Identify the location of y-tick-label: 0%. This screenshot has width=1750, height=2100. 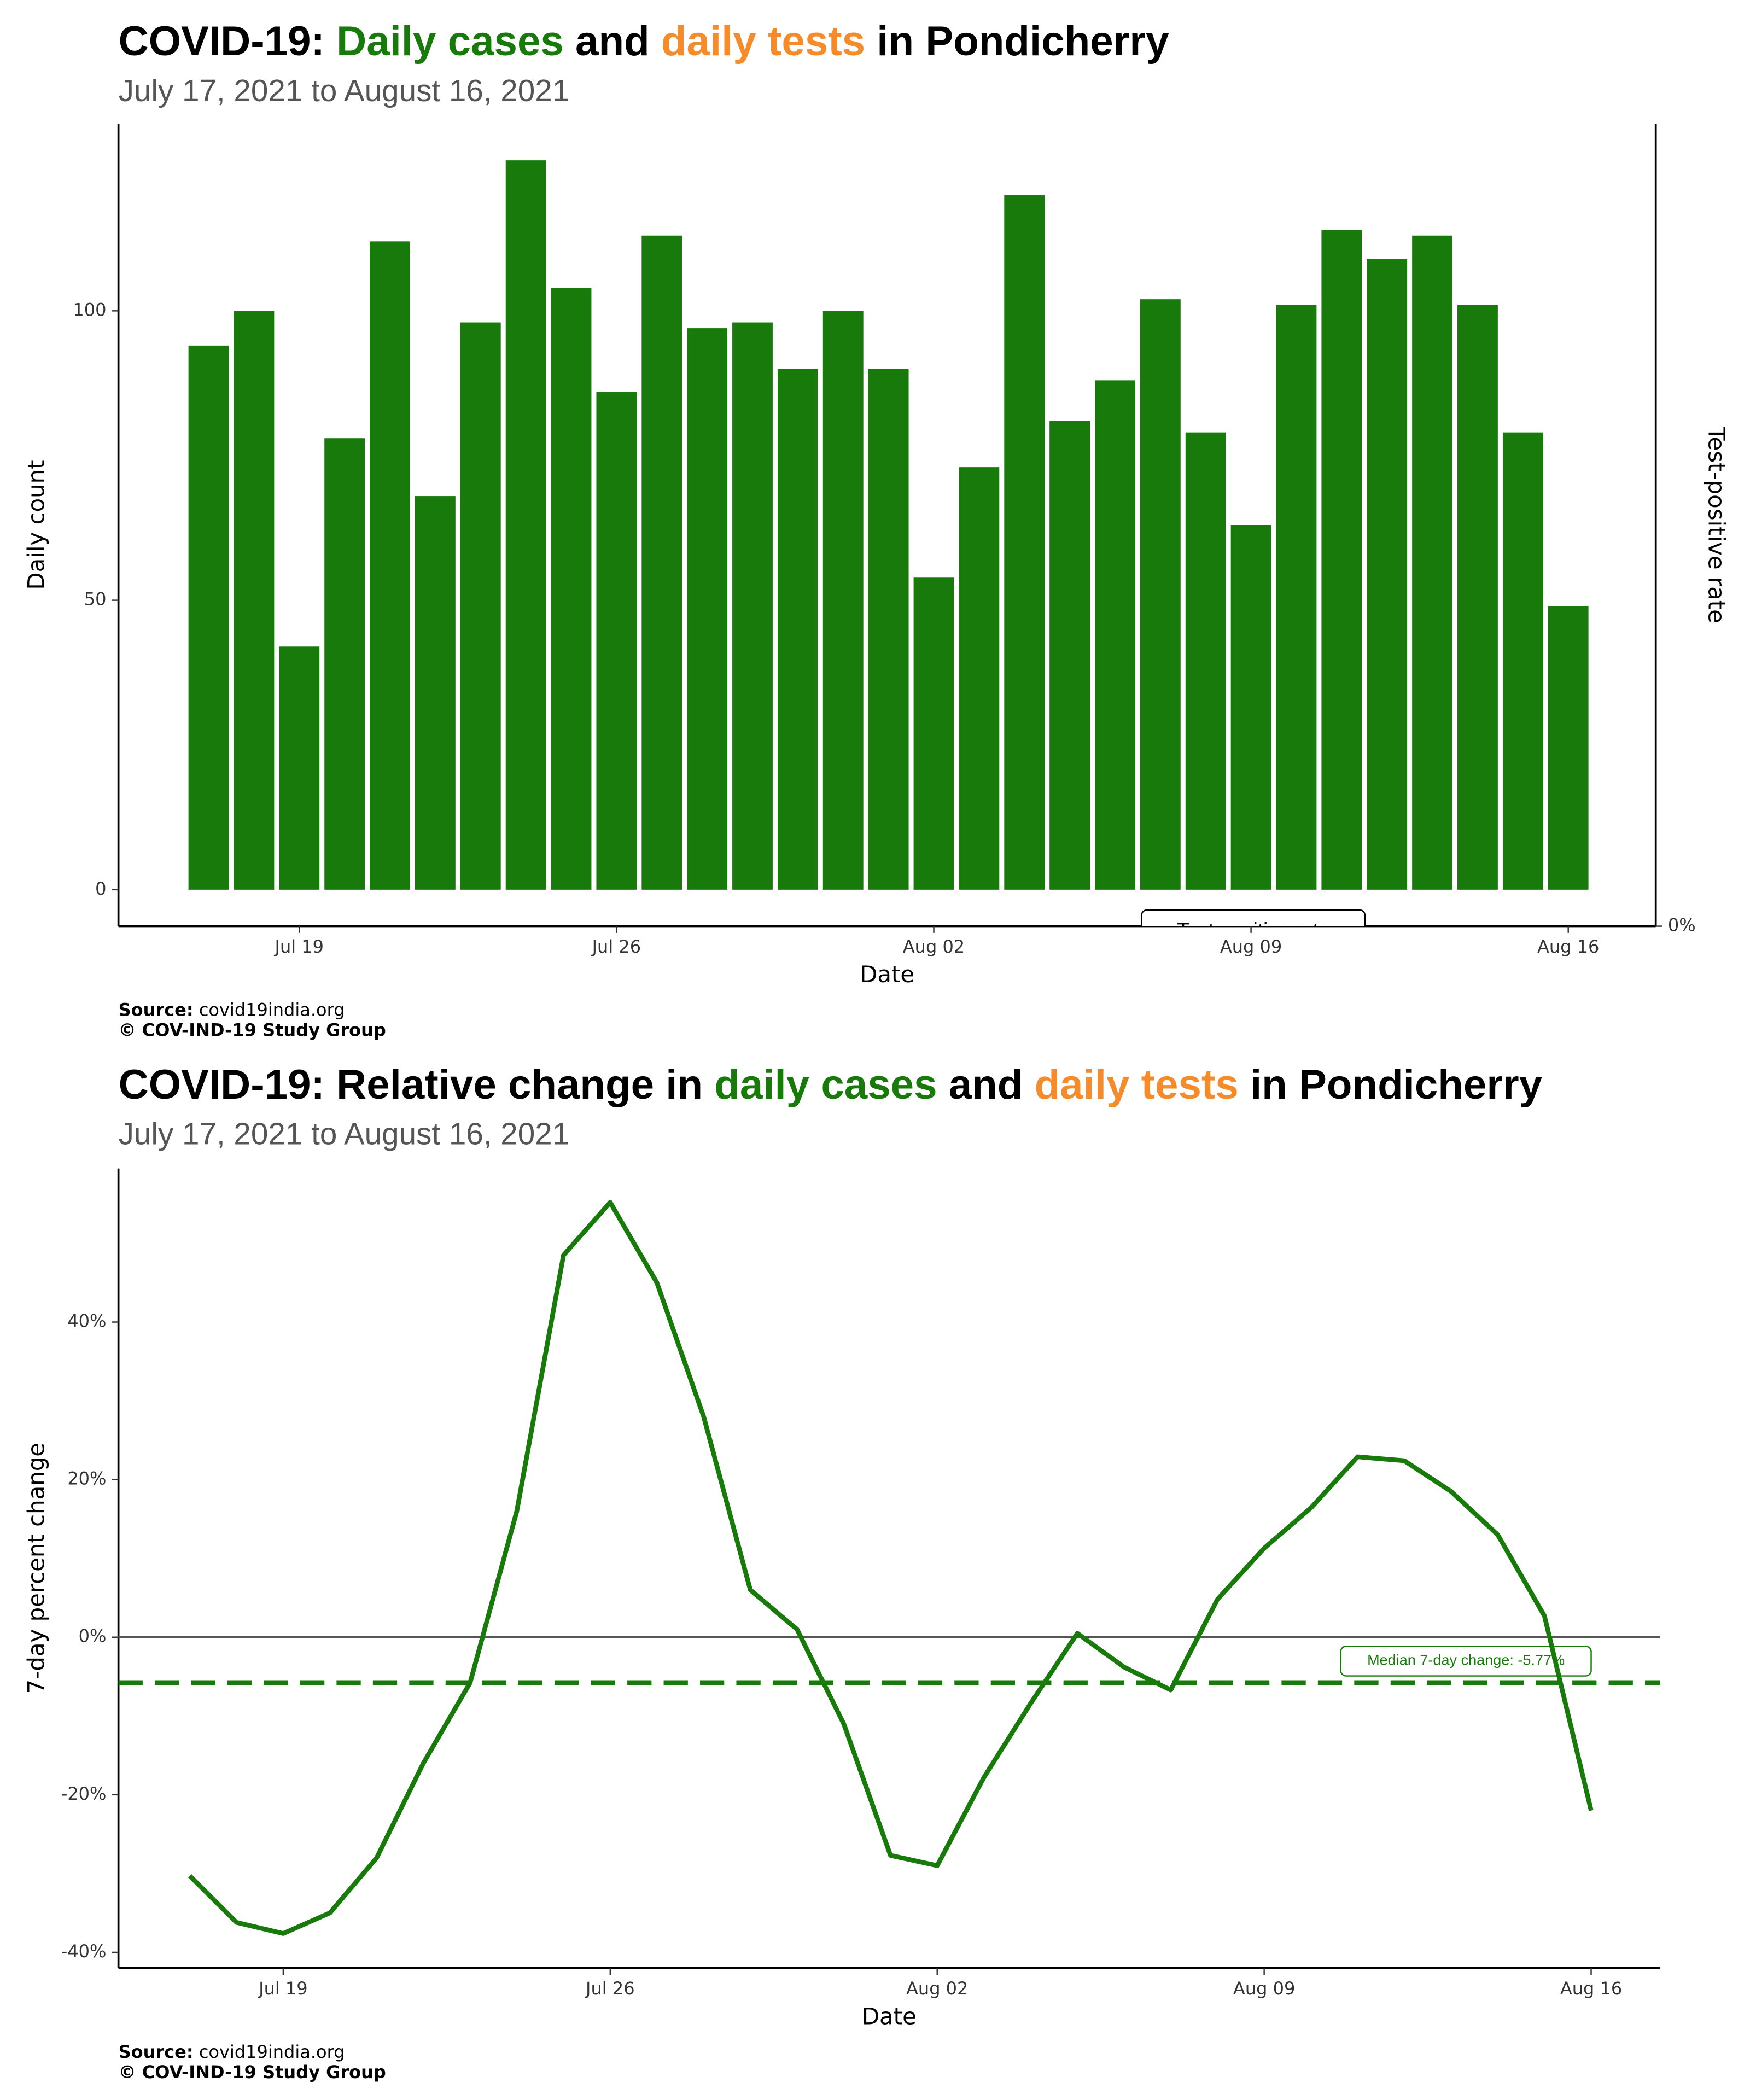
(93, 1636).